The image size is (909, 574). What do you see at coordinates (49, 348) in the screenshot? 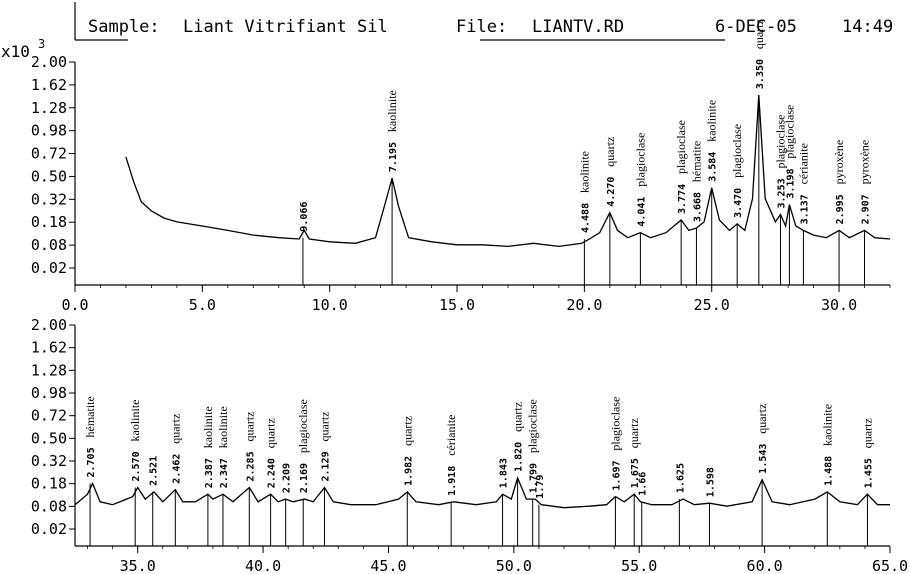
I see `y-tick-label: 1.62` at bounding box center [49, 348].